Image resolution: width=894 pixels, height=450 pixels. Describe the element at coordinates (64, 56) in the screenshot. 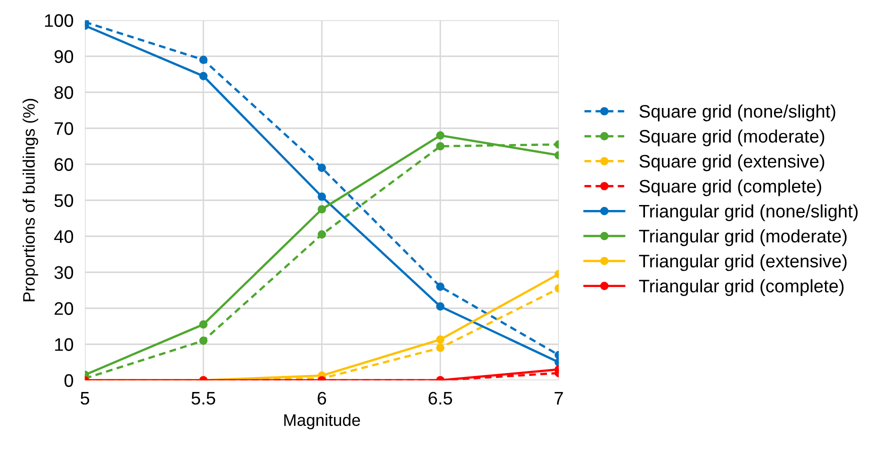

I see `y-tick-label: 90` at that location.